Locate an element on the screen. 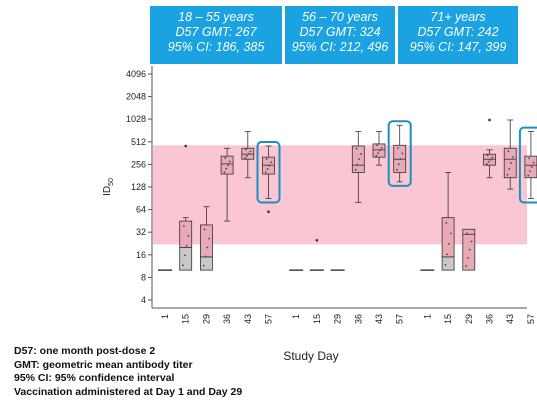  y-tick-label: 32 is located at coordinates (141, 232).